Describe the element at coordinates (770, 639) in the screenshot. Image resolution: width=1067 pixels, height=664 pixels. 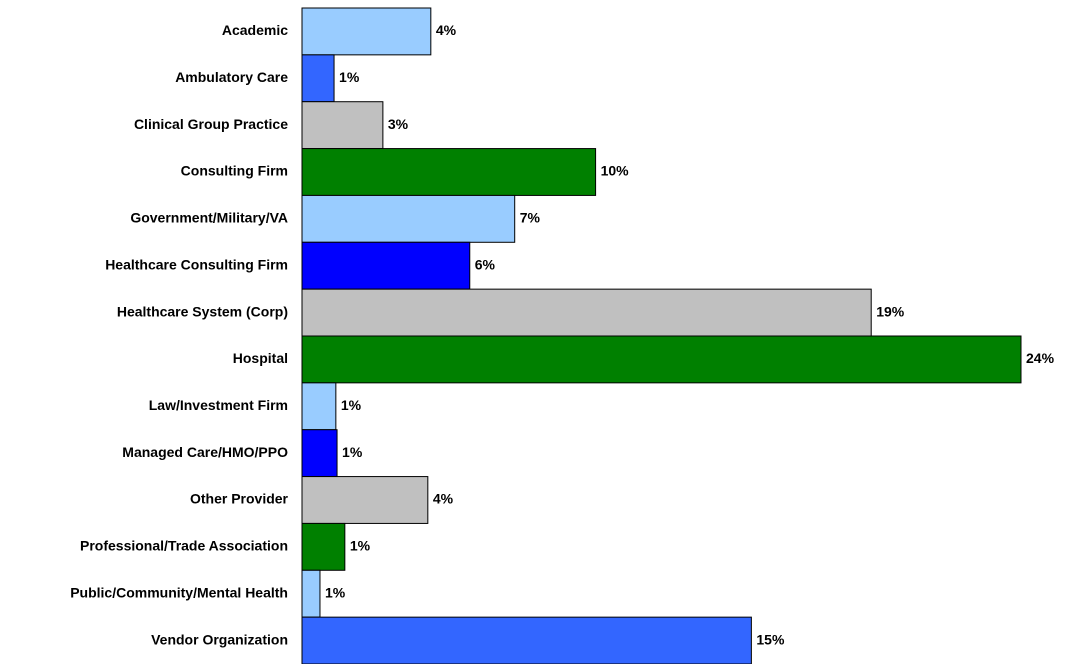
I see `value-label: 15%` at that location.